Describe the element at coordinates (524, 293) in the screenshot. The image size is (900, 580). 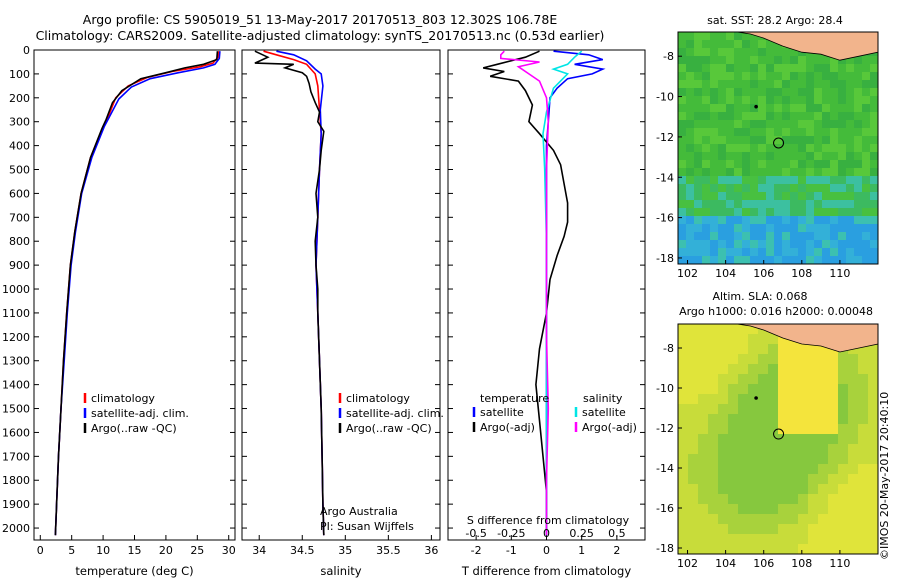
I see `difference-series-salinity-argo-adj-` at that location.